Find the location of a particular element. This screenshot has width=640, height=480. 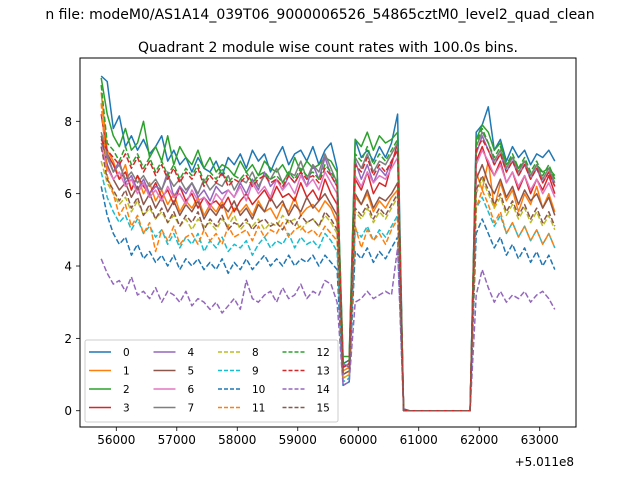

y-tick-label: 8 is located at coordinates (68, 122).